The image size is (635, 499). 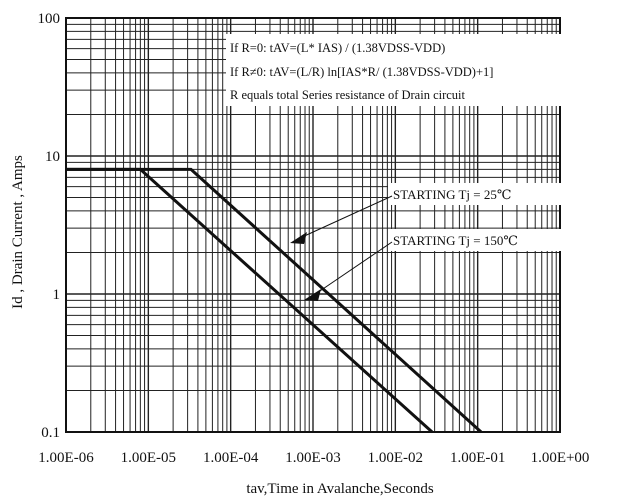 I want to click on series-callout-25c: STARTING Tj = 25℃, so click(x=430, y=213).